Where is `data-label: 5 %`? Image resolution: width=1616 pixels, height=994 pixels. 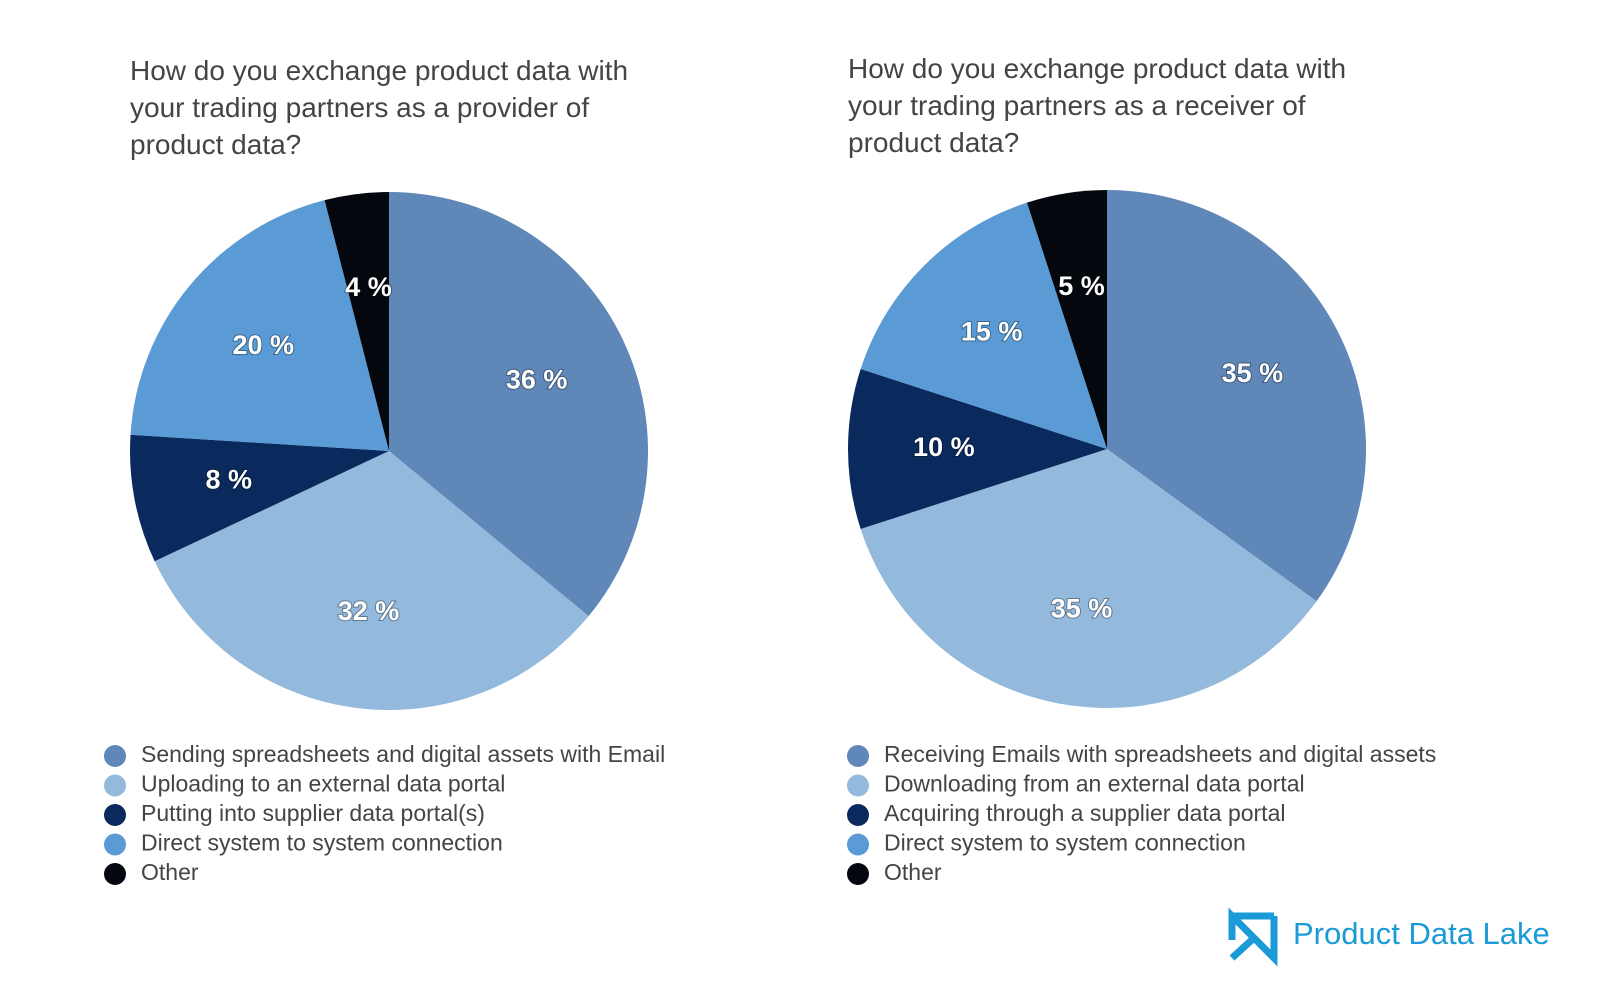 data-label: 5 % is located at coordinates (1081, 286).